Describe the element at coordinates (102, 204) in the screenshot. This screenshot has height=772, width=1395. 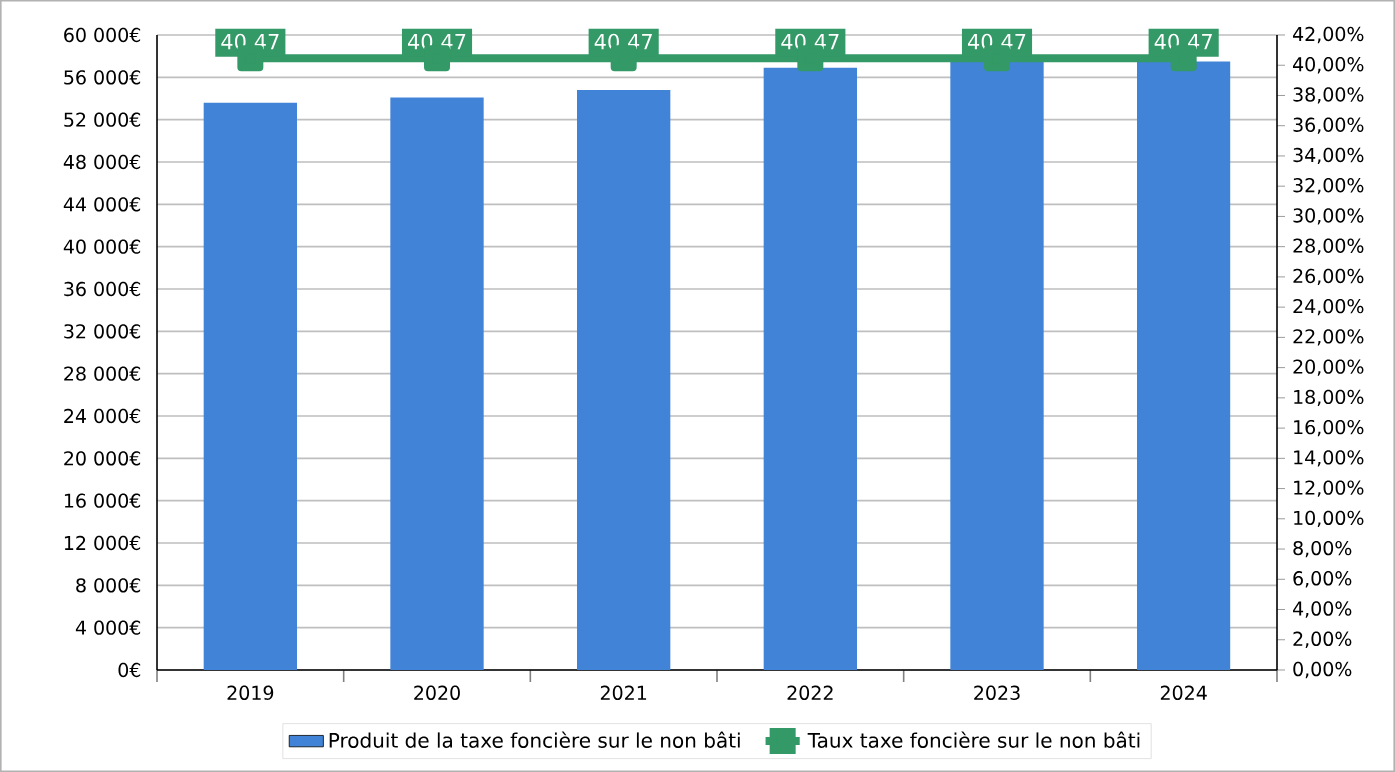
I see `y-tick-label: 44 000€` at that location.